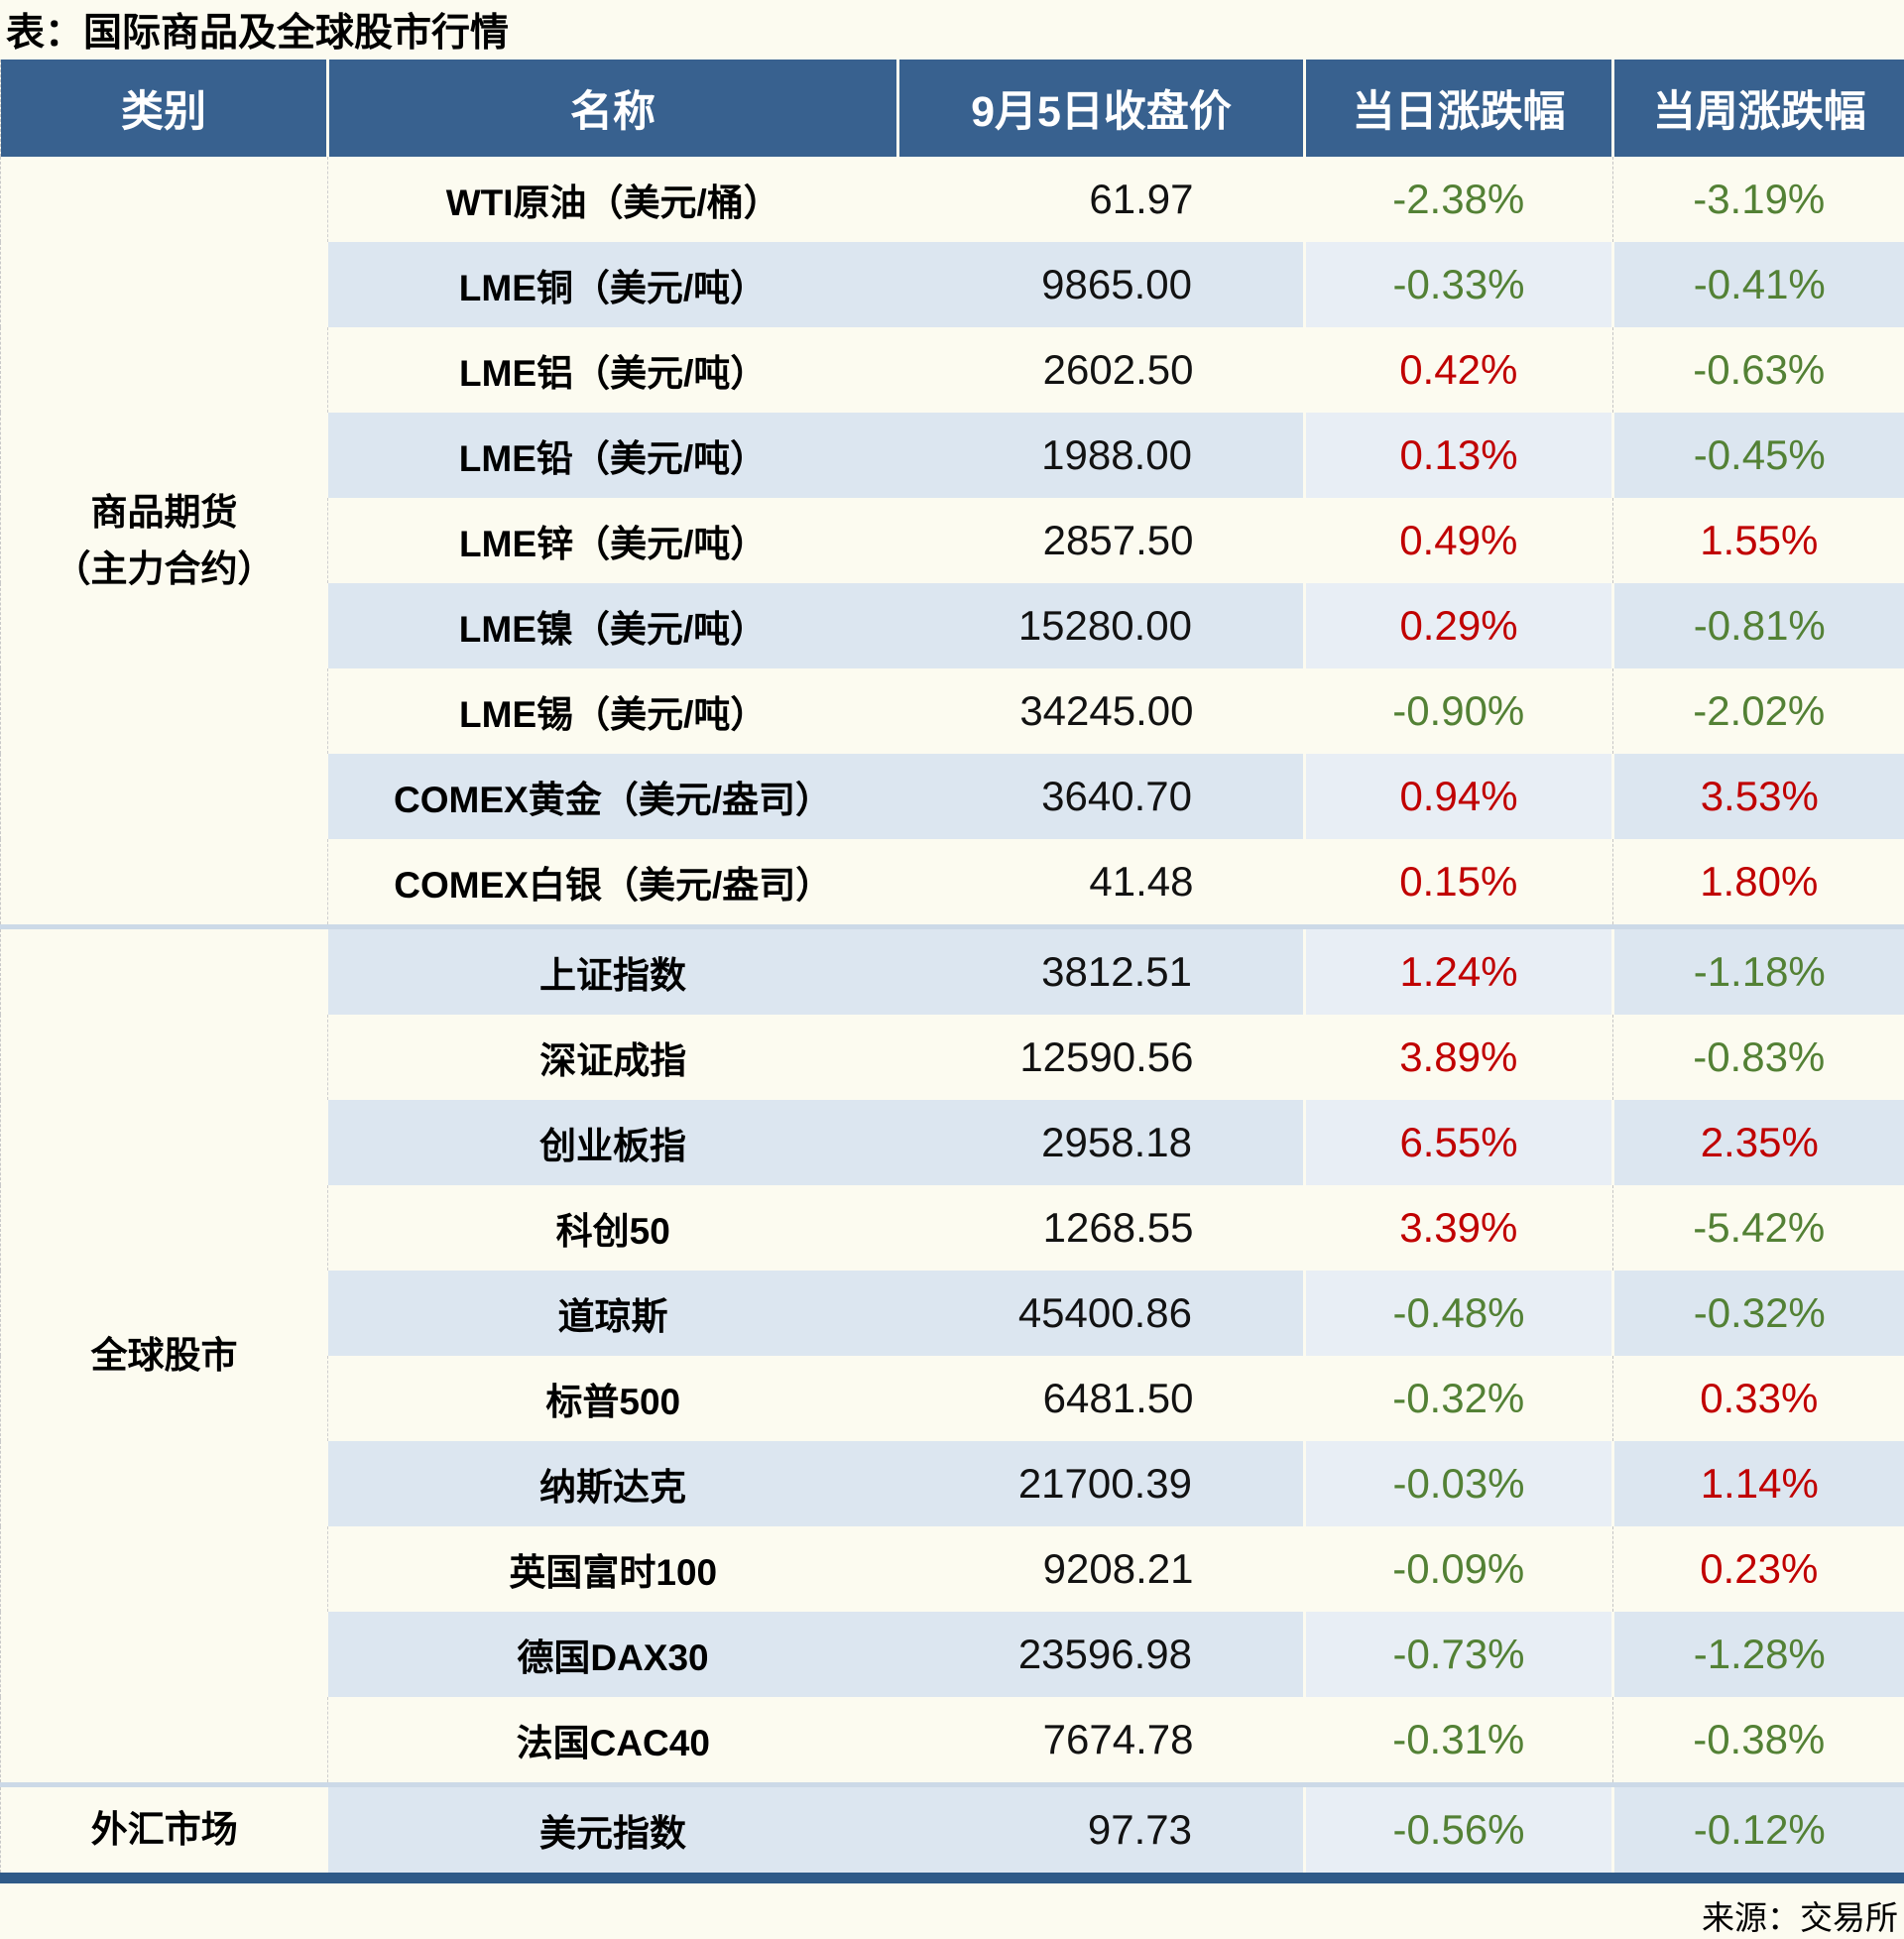 The image size is (1904, 1939). What do you see at coordinates (1101, 1831) in the screenshot?
I see `close-price-cell: 97.73` at bounding box center [1101, 1831].